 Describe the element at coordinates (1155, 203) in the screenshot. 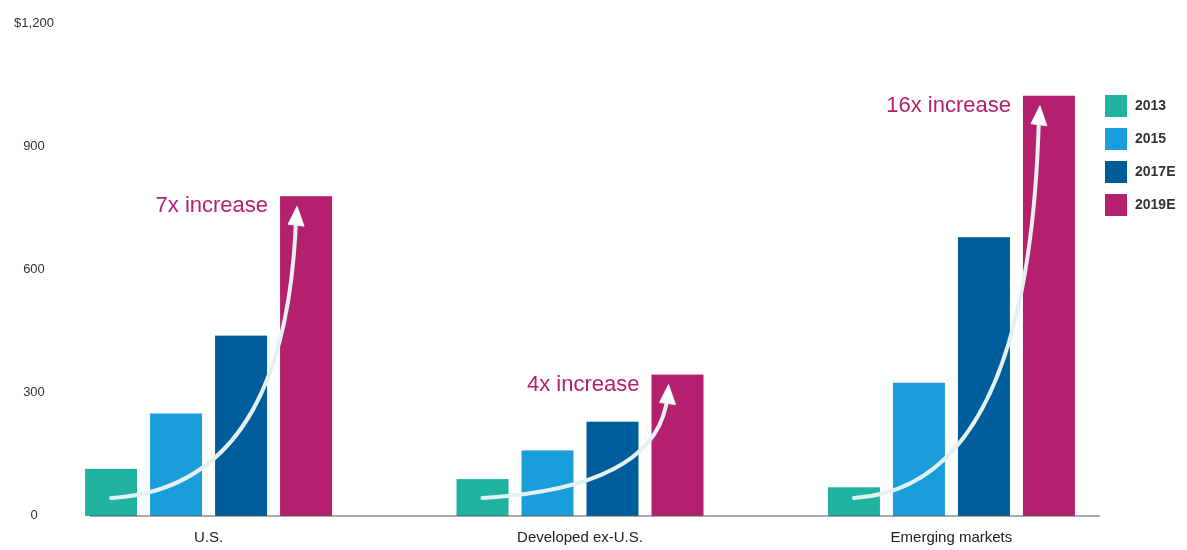

I see `legend-label: 2019E` at that location.